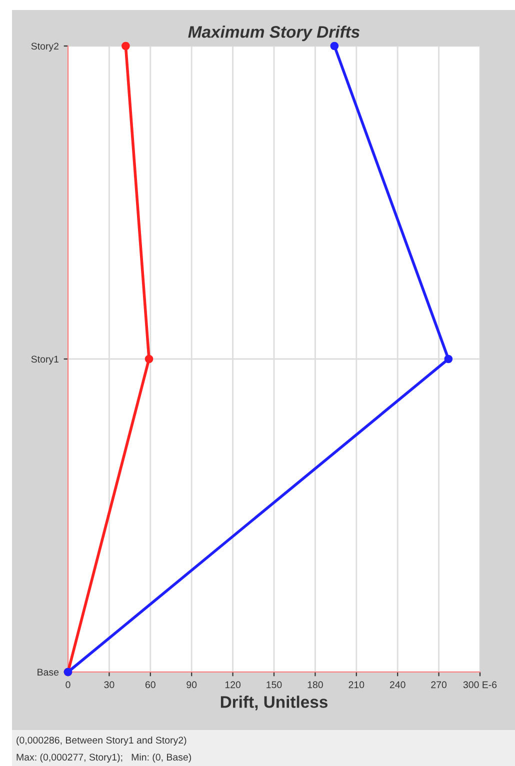  I want to click on x-tick-label: 180, so click(315, 684).